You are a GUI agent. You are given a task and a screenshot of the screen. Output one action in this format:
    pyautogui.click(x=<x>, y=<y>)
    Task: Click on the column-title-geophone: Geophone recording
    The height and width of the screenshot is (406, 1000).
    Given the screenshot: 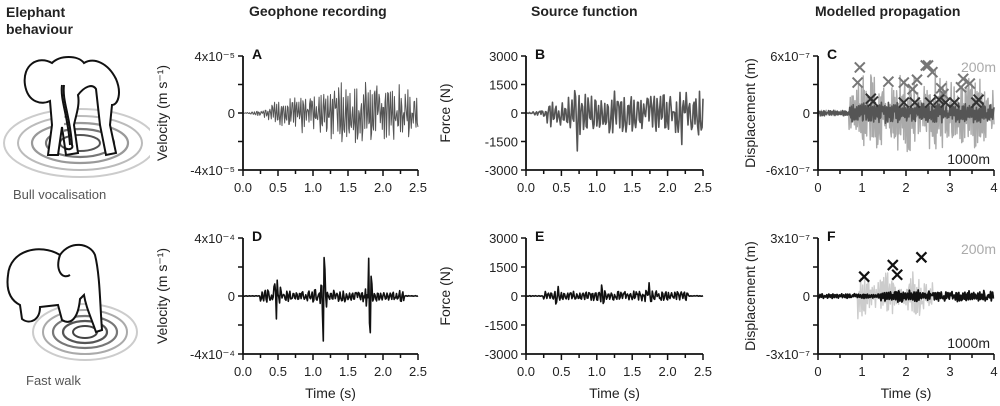 What is the action you would take?
    pyautogui.click(x=318, y=11)
    